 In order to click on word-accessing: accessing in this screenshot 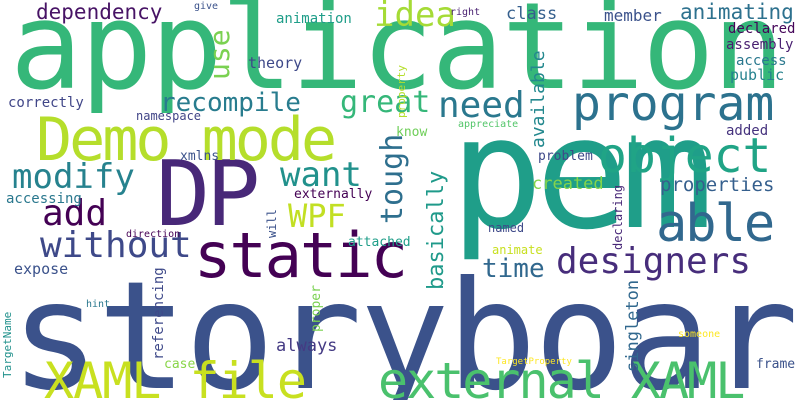, I will do `click(44, 199)`.